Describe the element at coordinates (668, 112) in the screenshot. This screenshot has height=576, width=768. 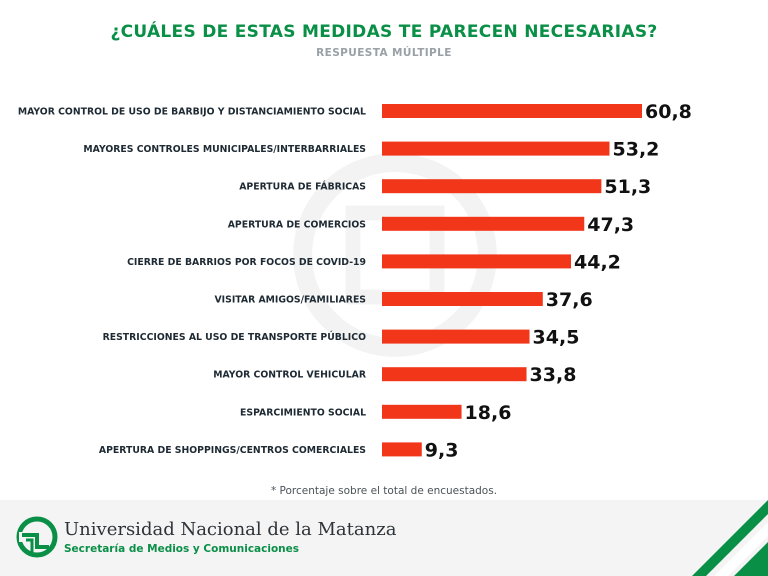
I see `value-label: 60,8` at that location.